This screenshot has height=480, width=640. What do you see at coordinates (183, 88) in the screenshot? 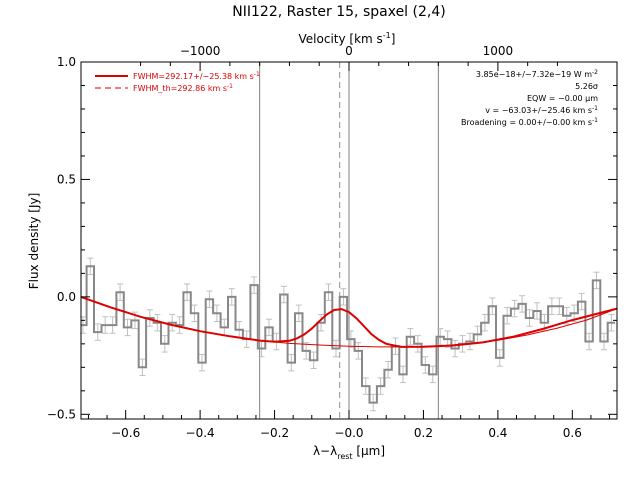
I see `legend-entry-fwhm-th: FWHM_th=292.86 km s-1` at bounding box center [183, 88].